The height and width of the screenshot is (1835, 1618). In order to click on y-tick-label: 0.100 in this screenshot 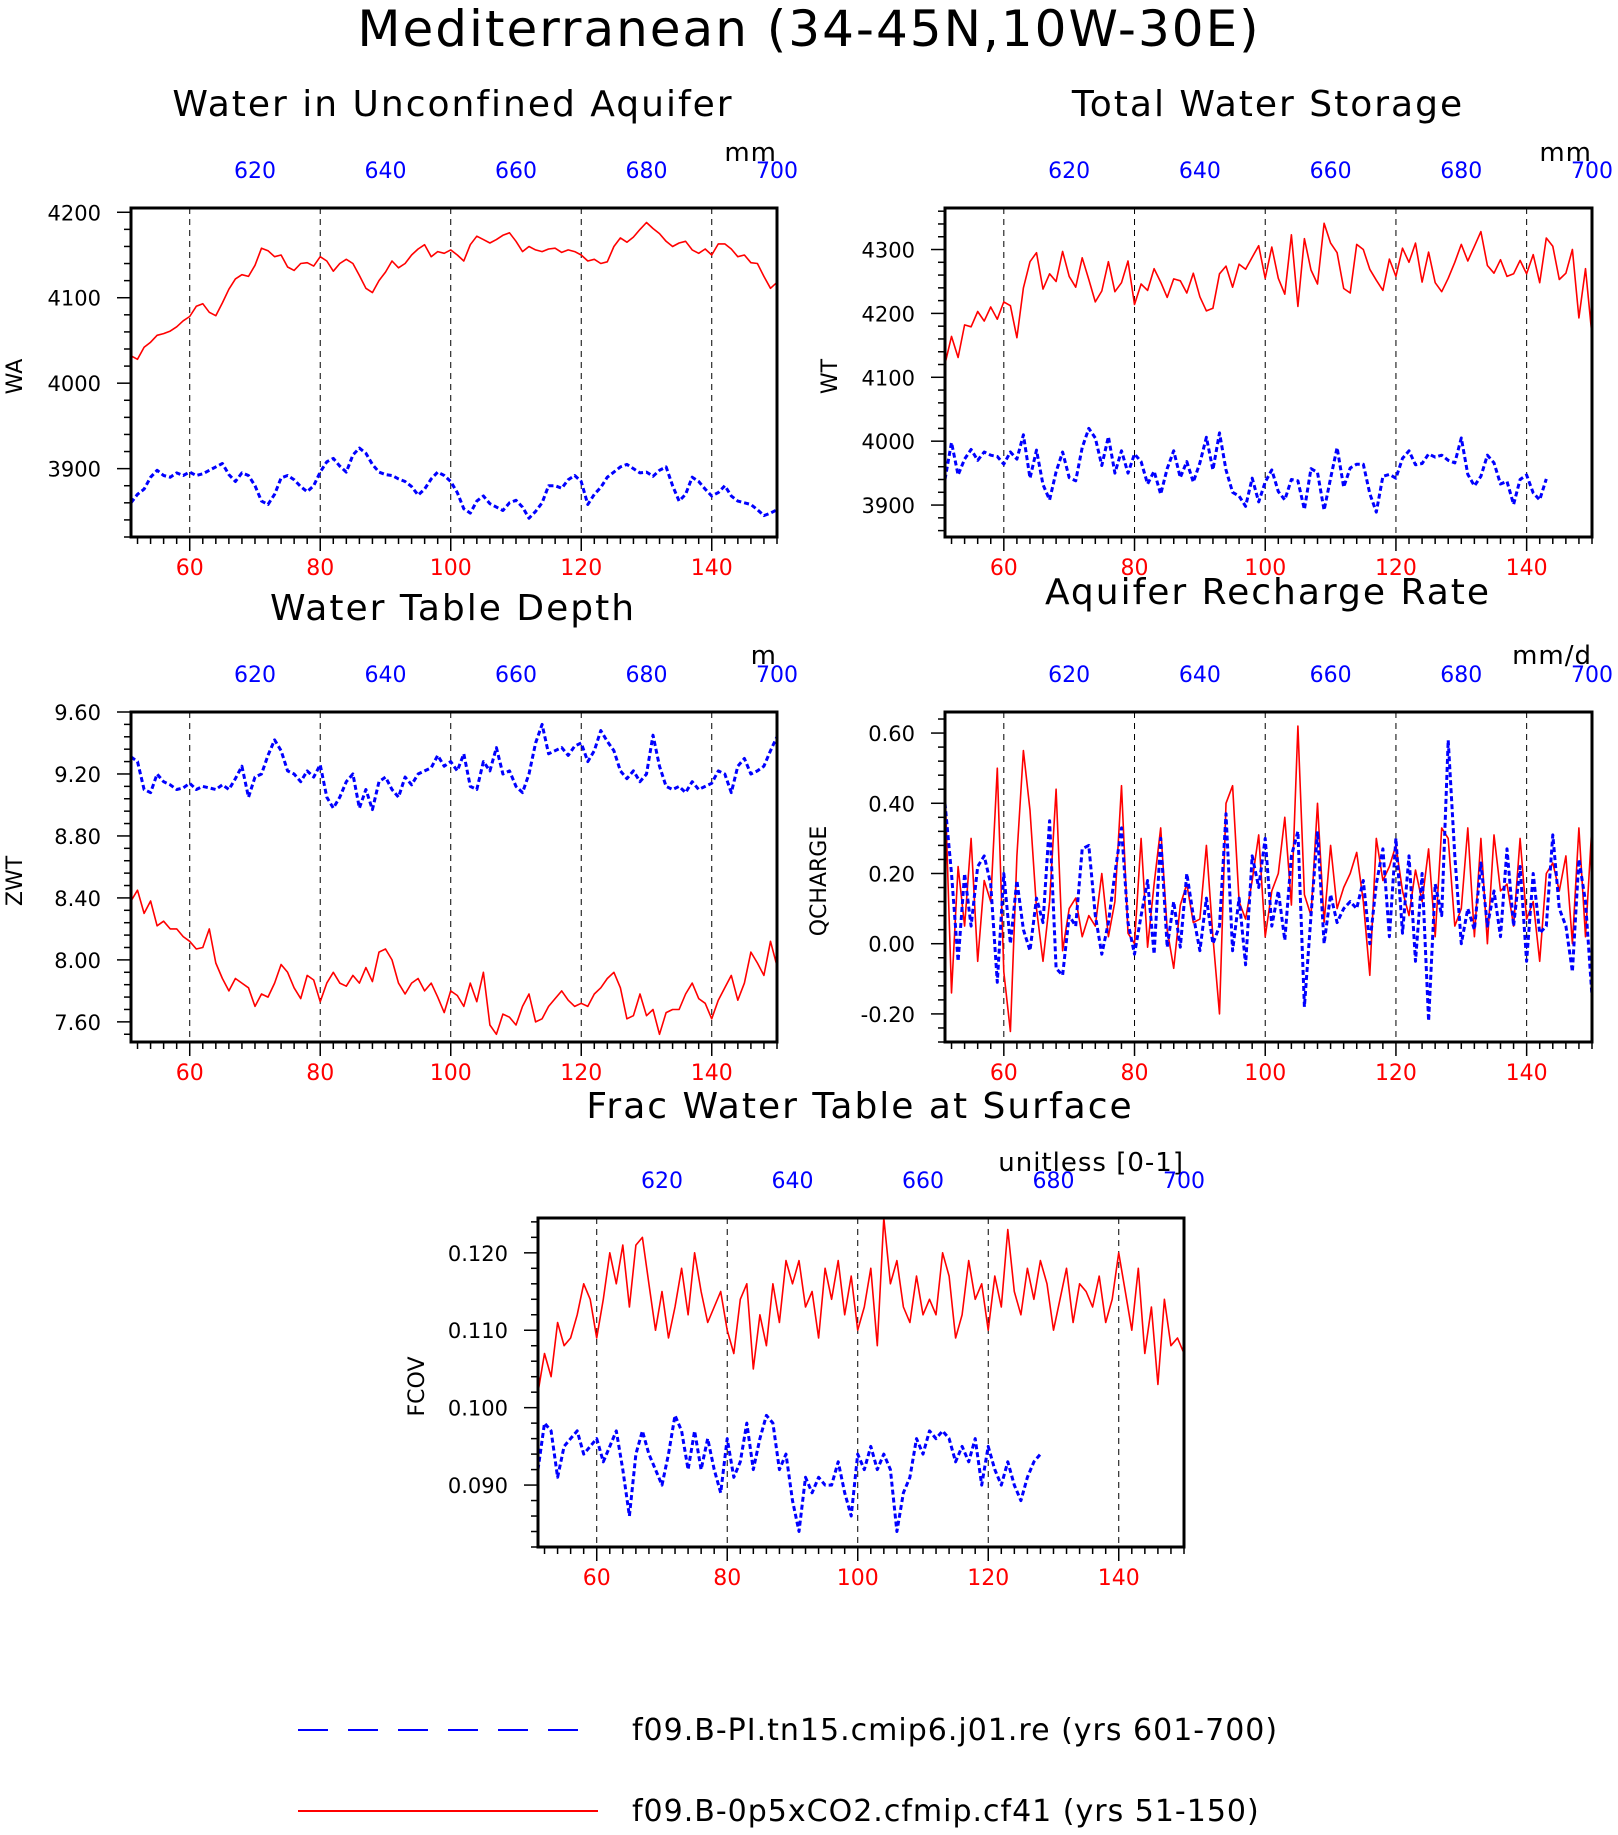, I will do `click(478, 1409)`.